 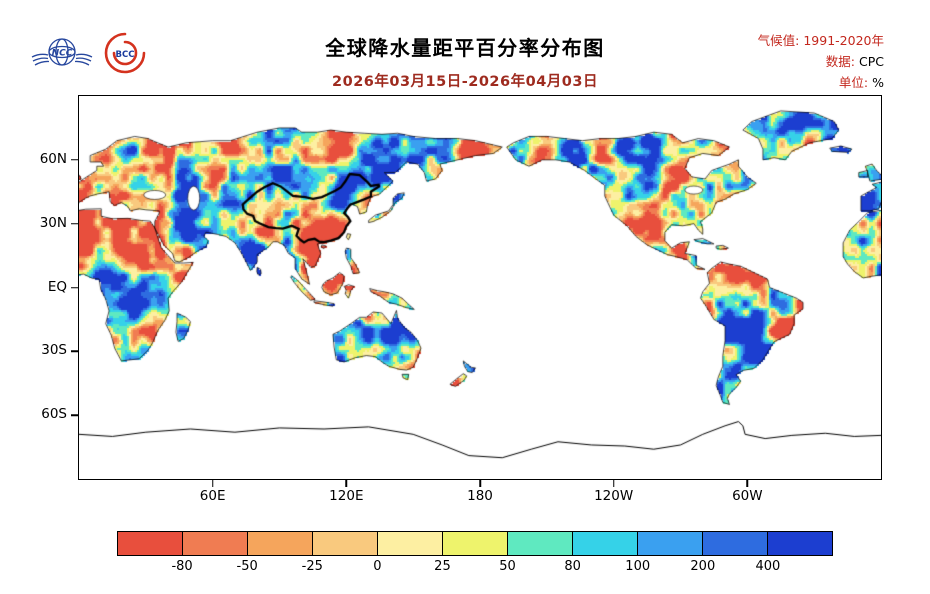 What do you see at coordinates (247, 566) in the screenshot?
I see `colorbar-tick--50: -50` at bounding box center [247, 566].